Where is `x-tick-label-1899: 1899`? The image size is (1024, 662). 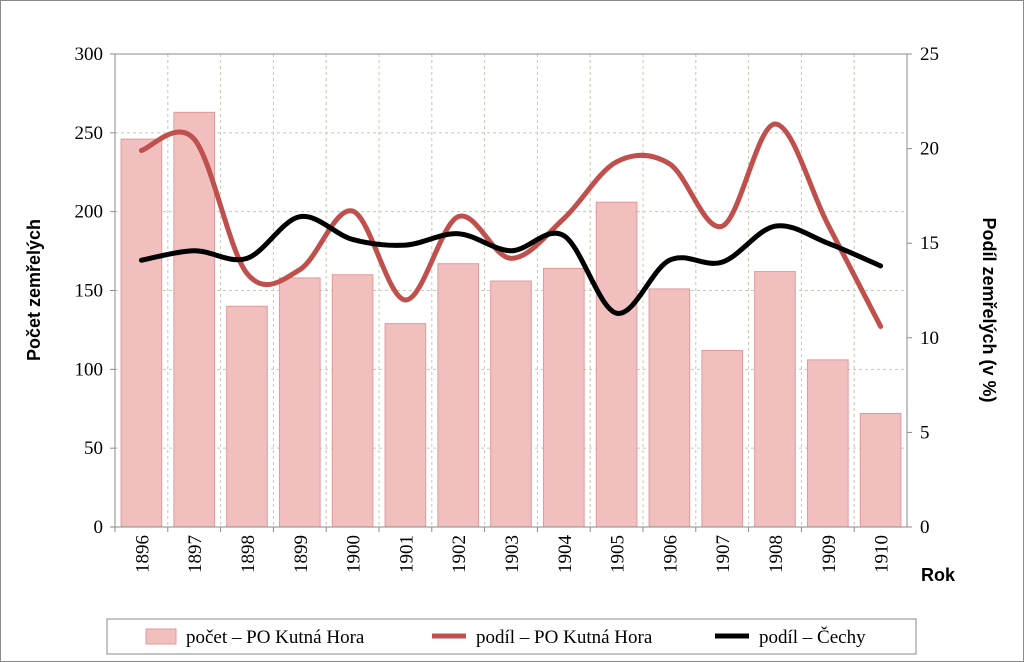
x-tick-label-1899: 1899 is located at coordinates (301, 554).